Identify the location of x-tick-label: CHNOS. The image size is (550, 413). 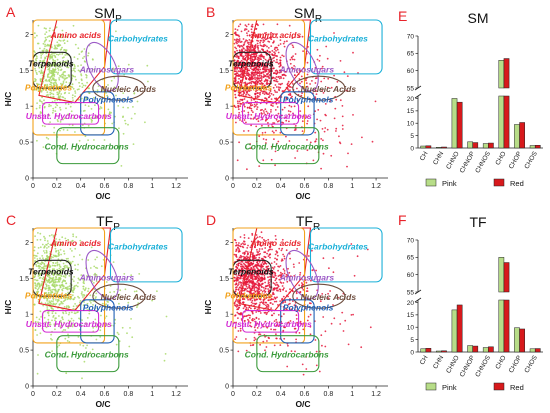
(483, 162).